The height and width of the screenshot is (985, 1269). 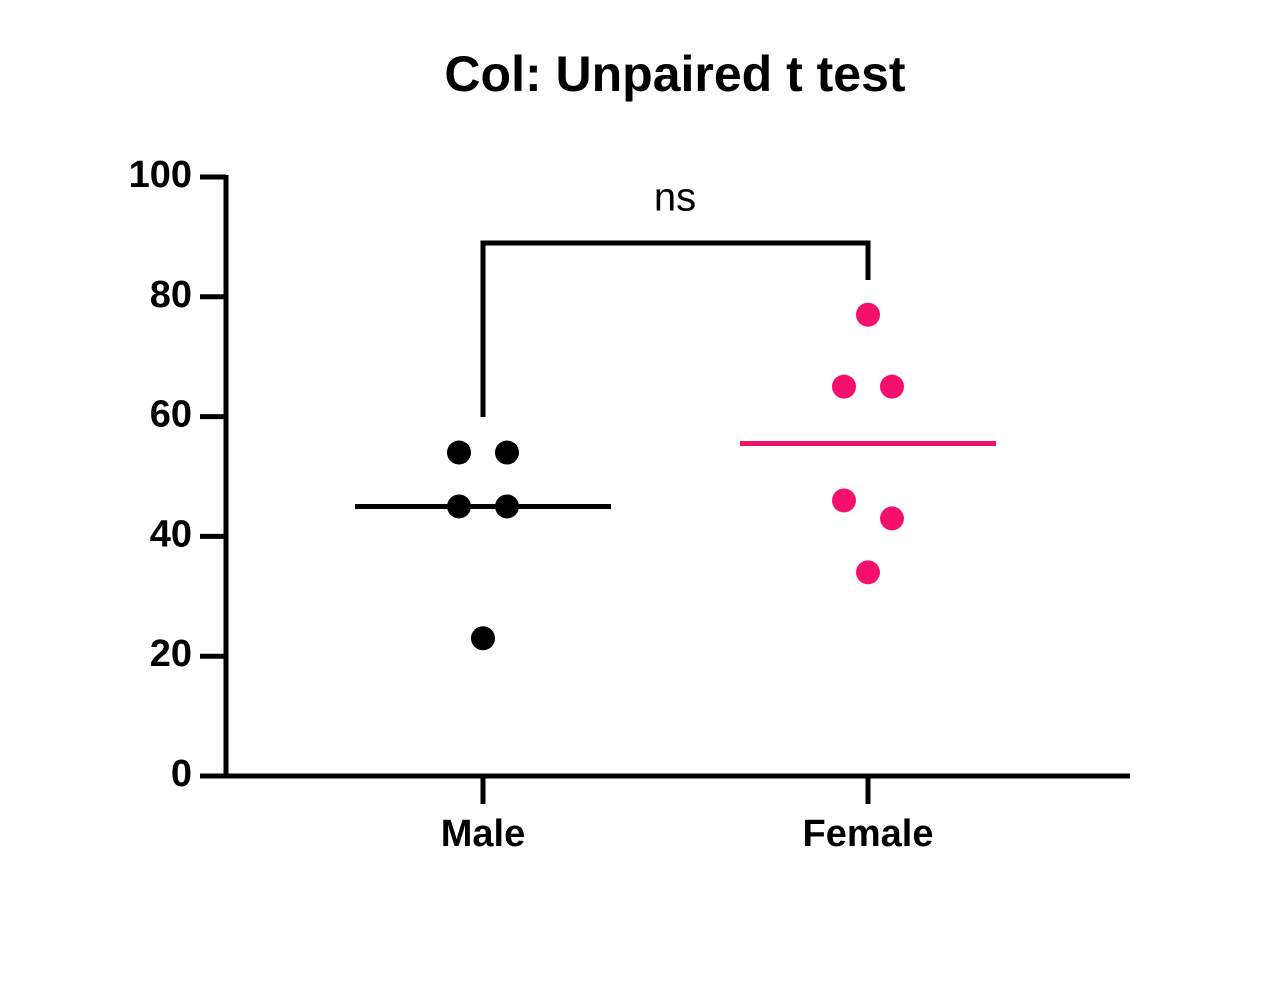 I want to click on y-tick-label: 0, so click(x=181, y=774).